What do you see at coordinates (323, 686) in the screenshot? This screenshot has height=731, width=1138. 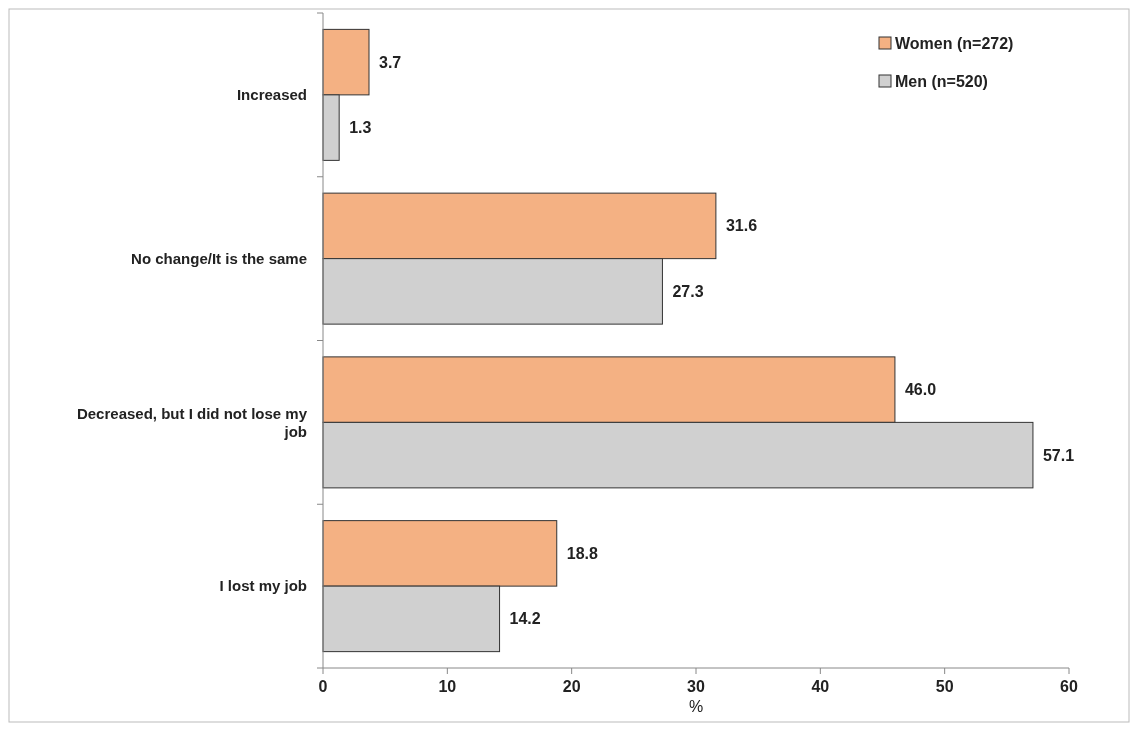 I see `x-tick-label: 0` at bounding box center [323, 686].